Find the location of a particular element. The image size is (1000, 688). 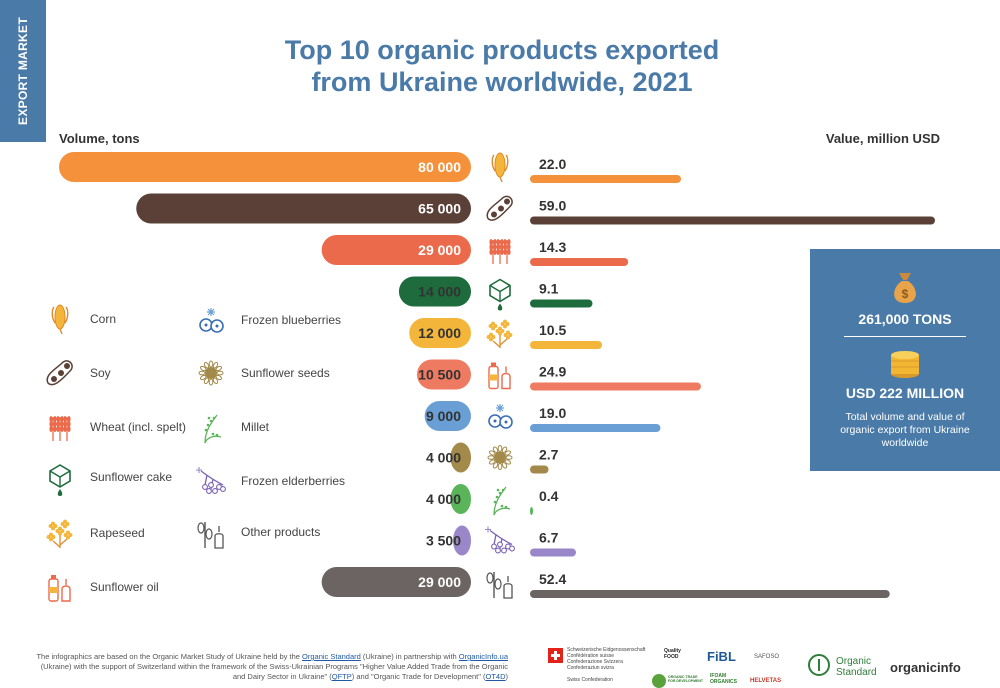

legend-label: Corn is located at coordinates (103, 319).